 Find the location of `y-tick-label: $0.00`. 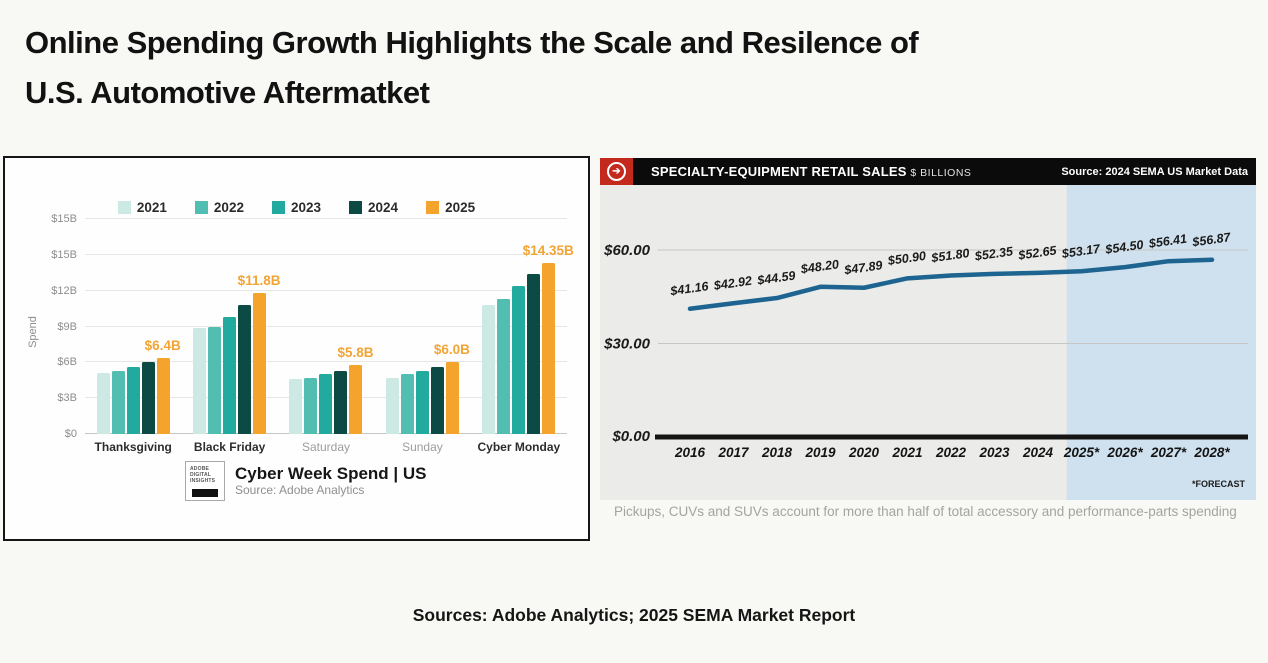

y-tick-label: $0.00 is located at coordinates (630, 436).